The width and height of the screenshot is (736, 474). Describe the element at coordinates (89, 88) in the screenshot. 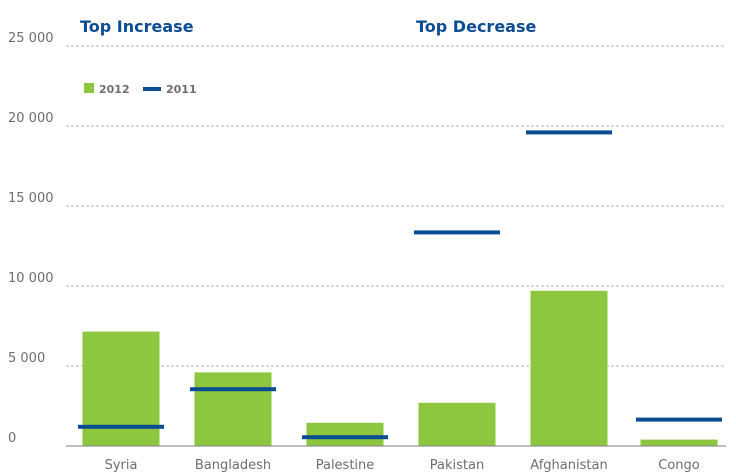

I see `legend-swatch-2012` at that location.